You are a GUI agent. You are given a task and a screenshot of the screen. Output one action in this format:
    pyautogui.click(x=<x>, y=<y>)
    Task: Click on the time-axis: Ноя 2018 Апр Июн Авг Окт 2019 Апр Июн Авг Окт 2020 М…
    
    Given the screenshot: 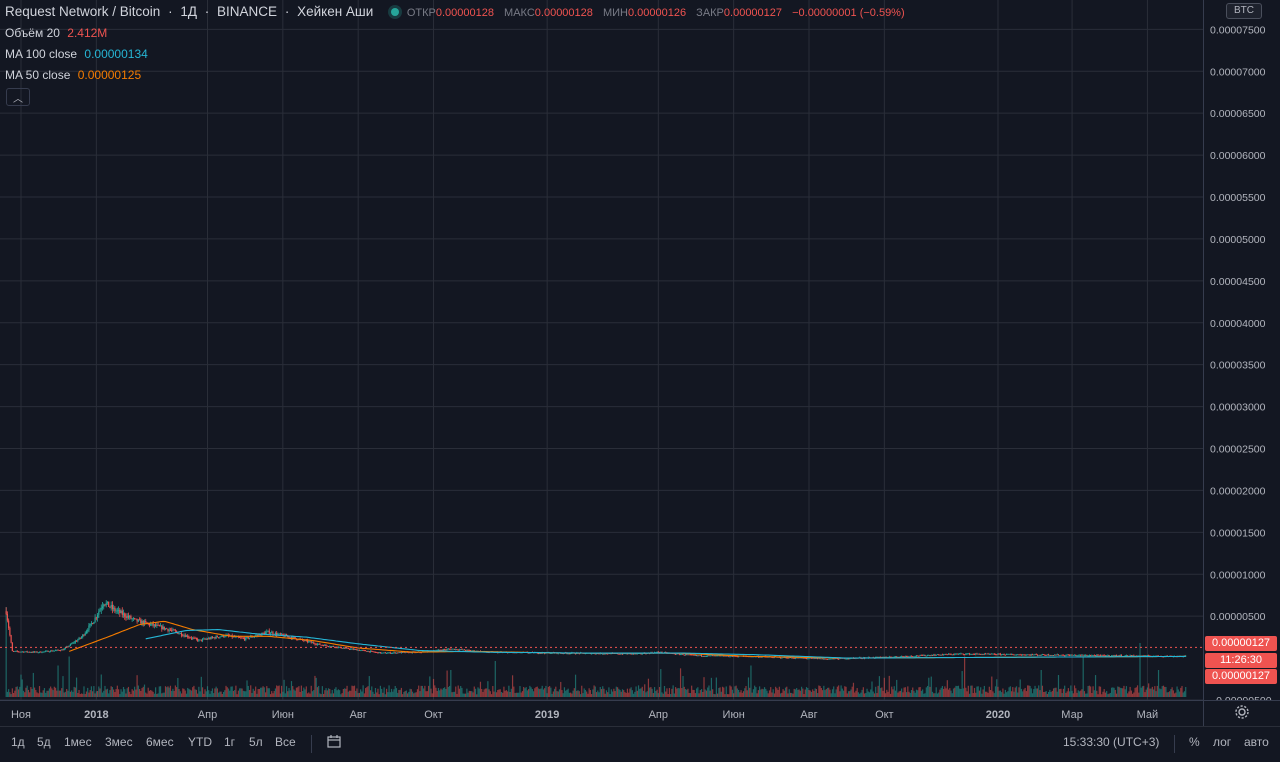 What is the action you would take?
    pyautogui.click(x=601, y=713)
    